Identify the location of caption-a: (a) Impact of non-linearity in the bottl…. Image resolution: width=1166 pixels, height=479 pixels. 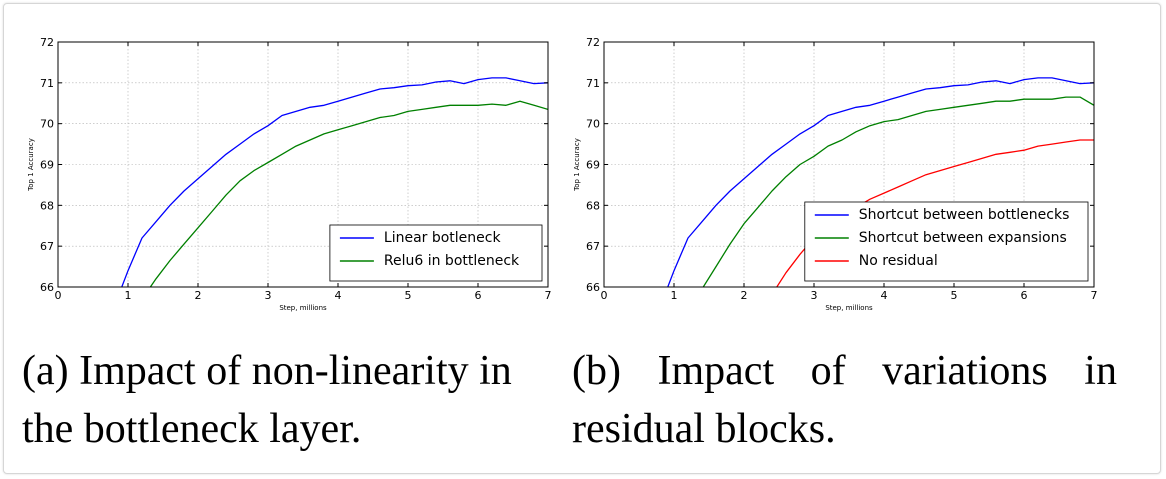
(292, 402).